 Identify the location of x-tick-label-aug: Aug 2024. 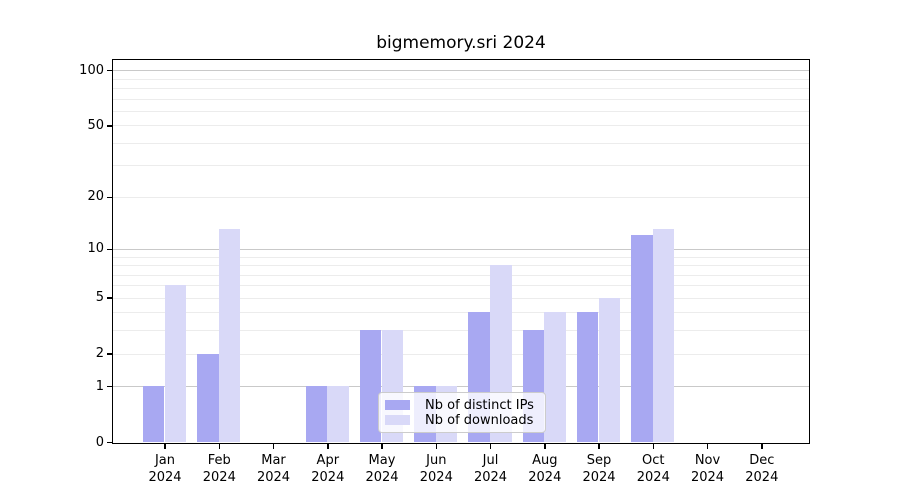
(545, 469).